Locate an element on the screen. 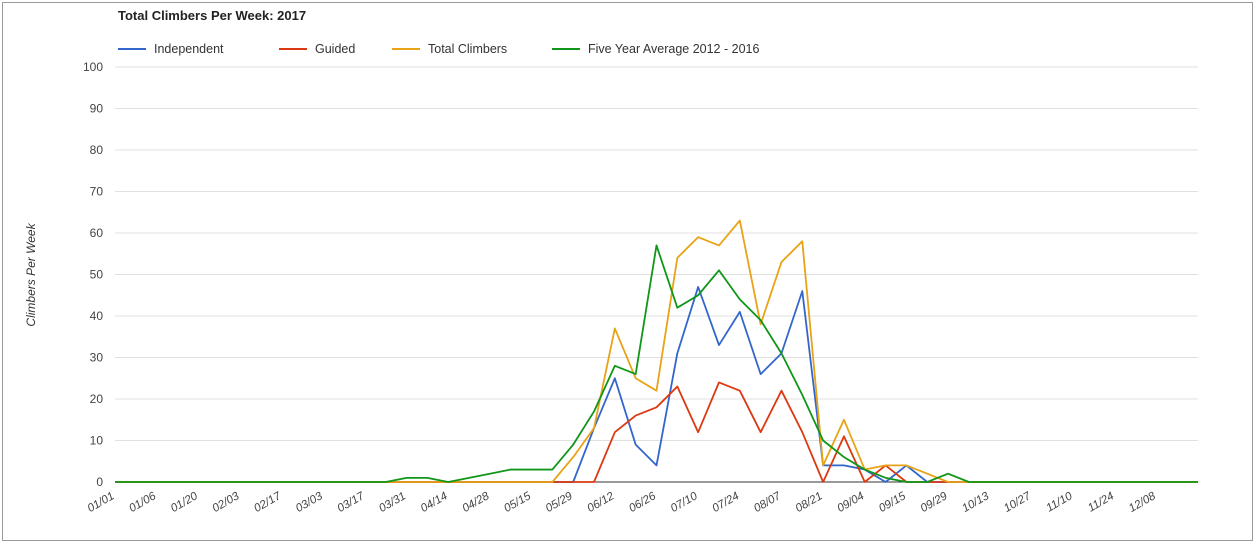 This screenshot has width=1257, height=545. x-tick-label: 11/24 is located at coordinates (1101, 502).